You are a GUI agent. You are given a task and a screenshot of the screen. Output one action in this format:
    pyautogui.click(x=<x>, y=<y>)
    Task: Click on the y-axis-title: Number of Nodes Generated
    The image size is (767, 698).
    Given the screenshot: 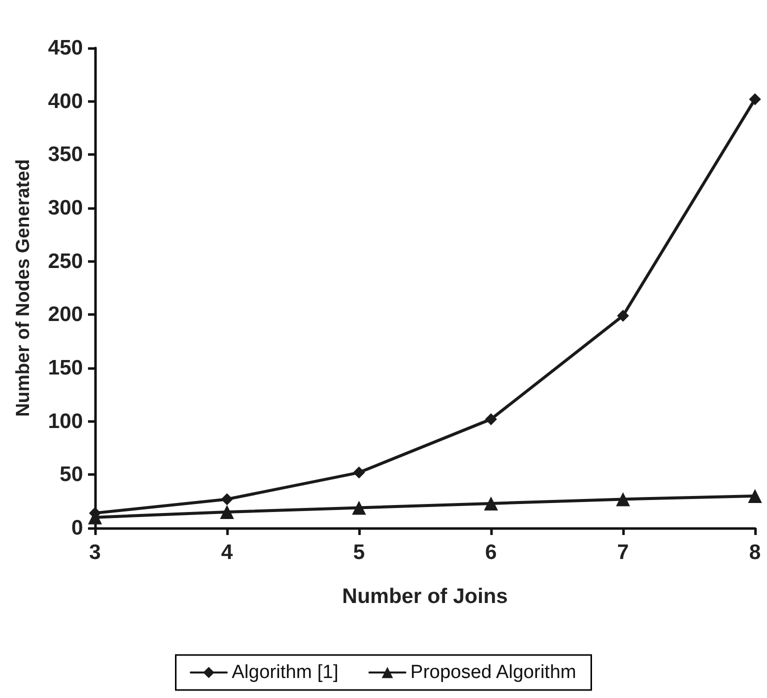 What is the action you would take?
    pyautogui.click(x=23, y=288)
    